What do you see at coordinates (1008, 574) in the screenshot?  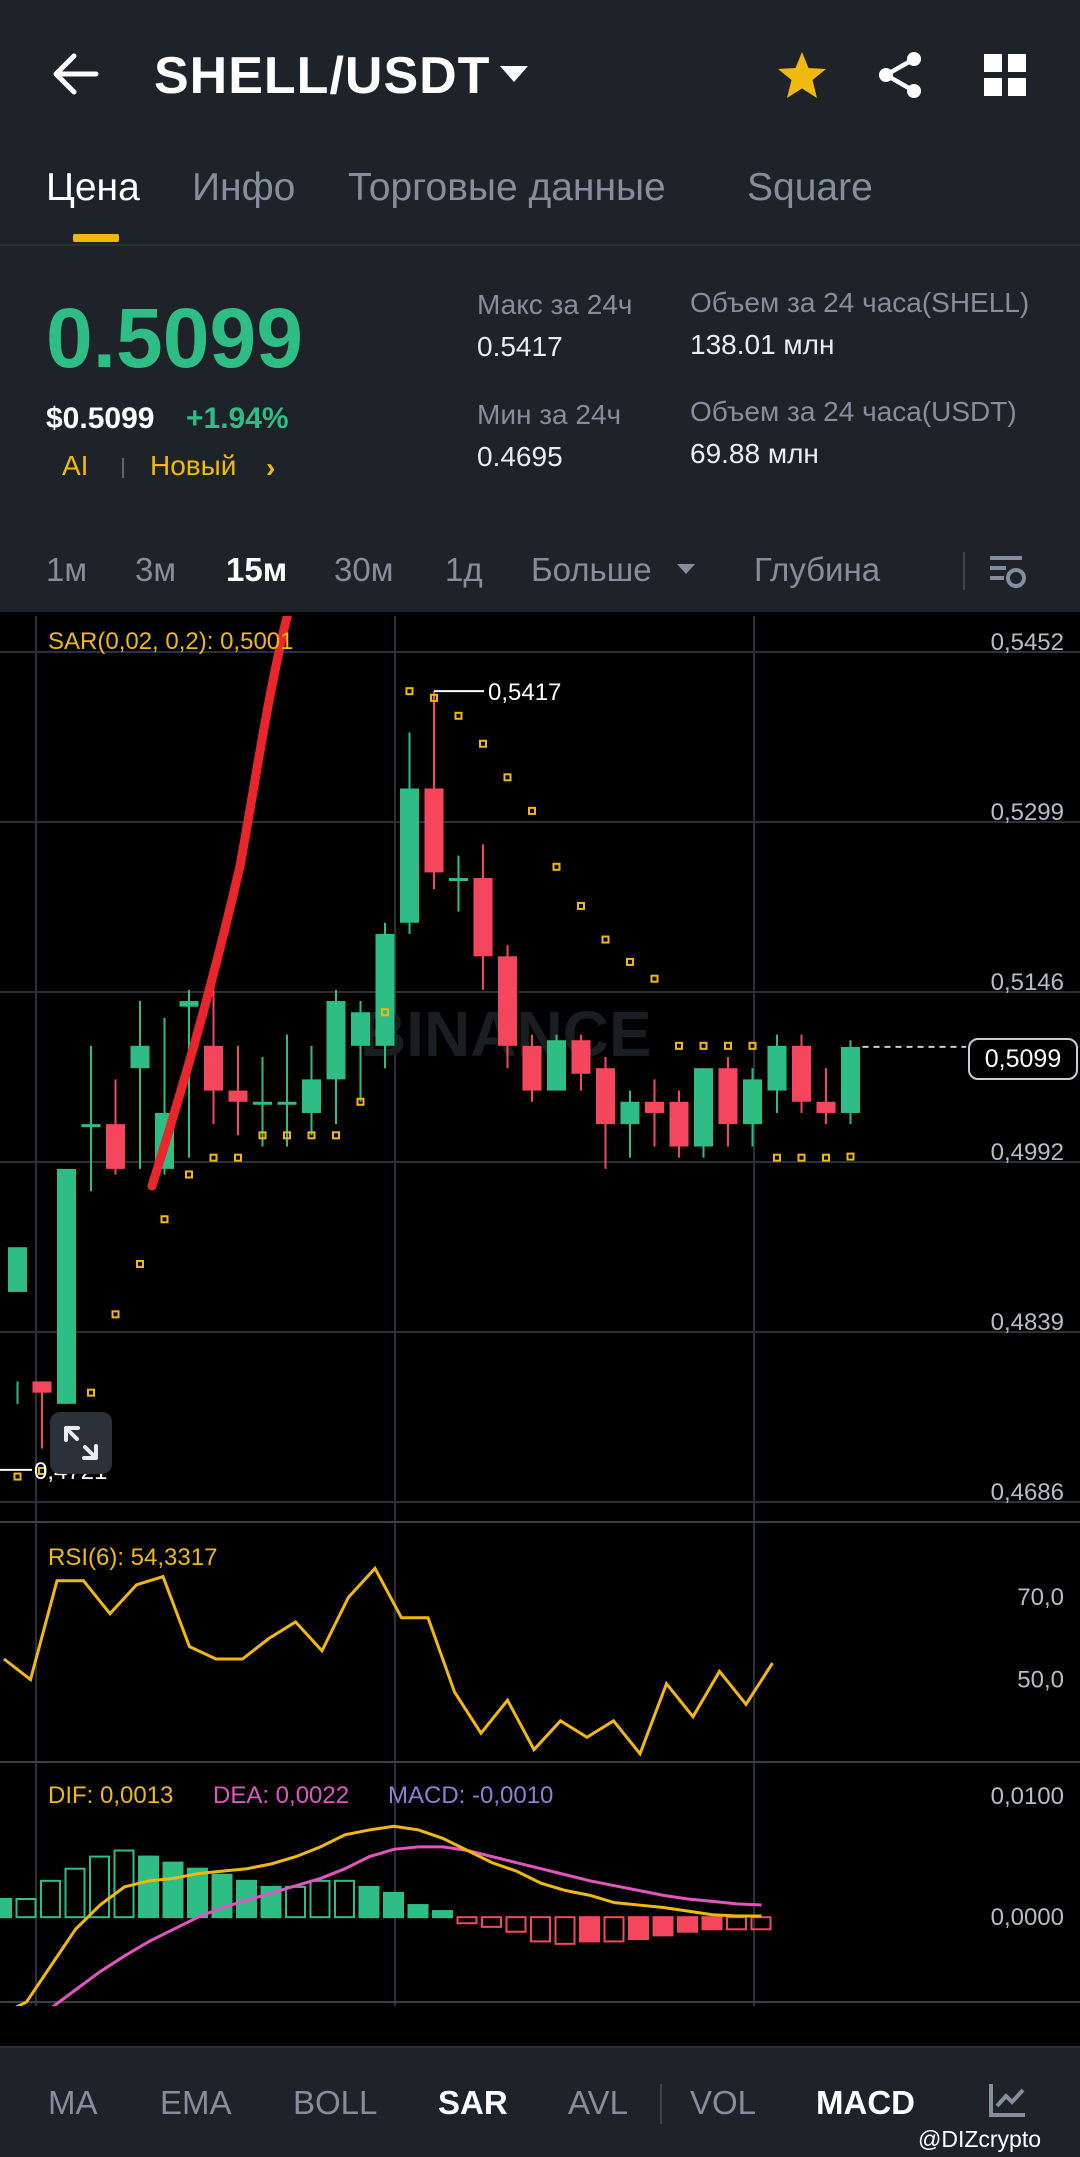 I see `chart-settings-icon` at bounding box center [1008, 574].